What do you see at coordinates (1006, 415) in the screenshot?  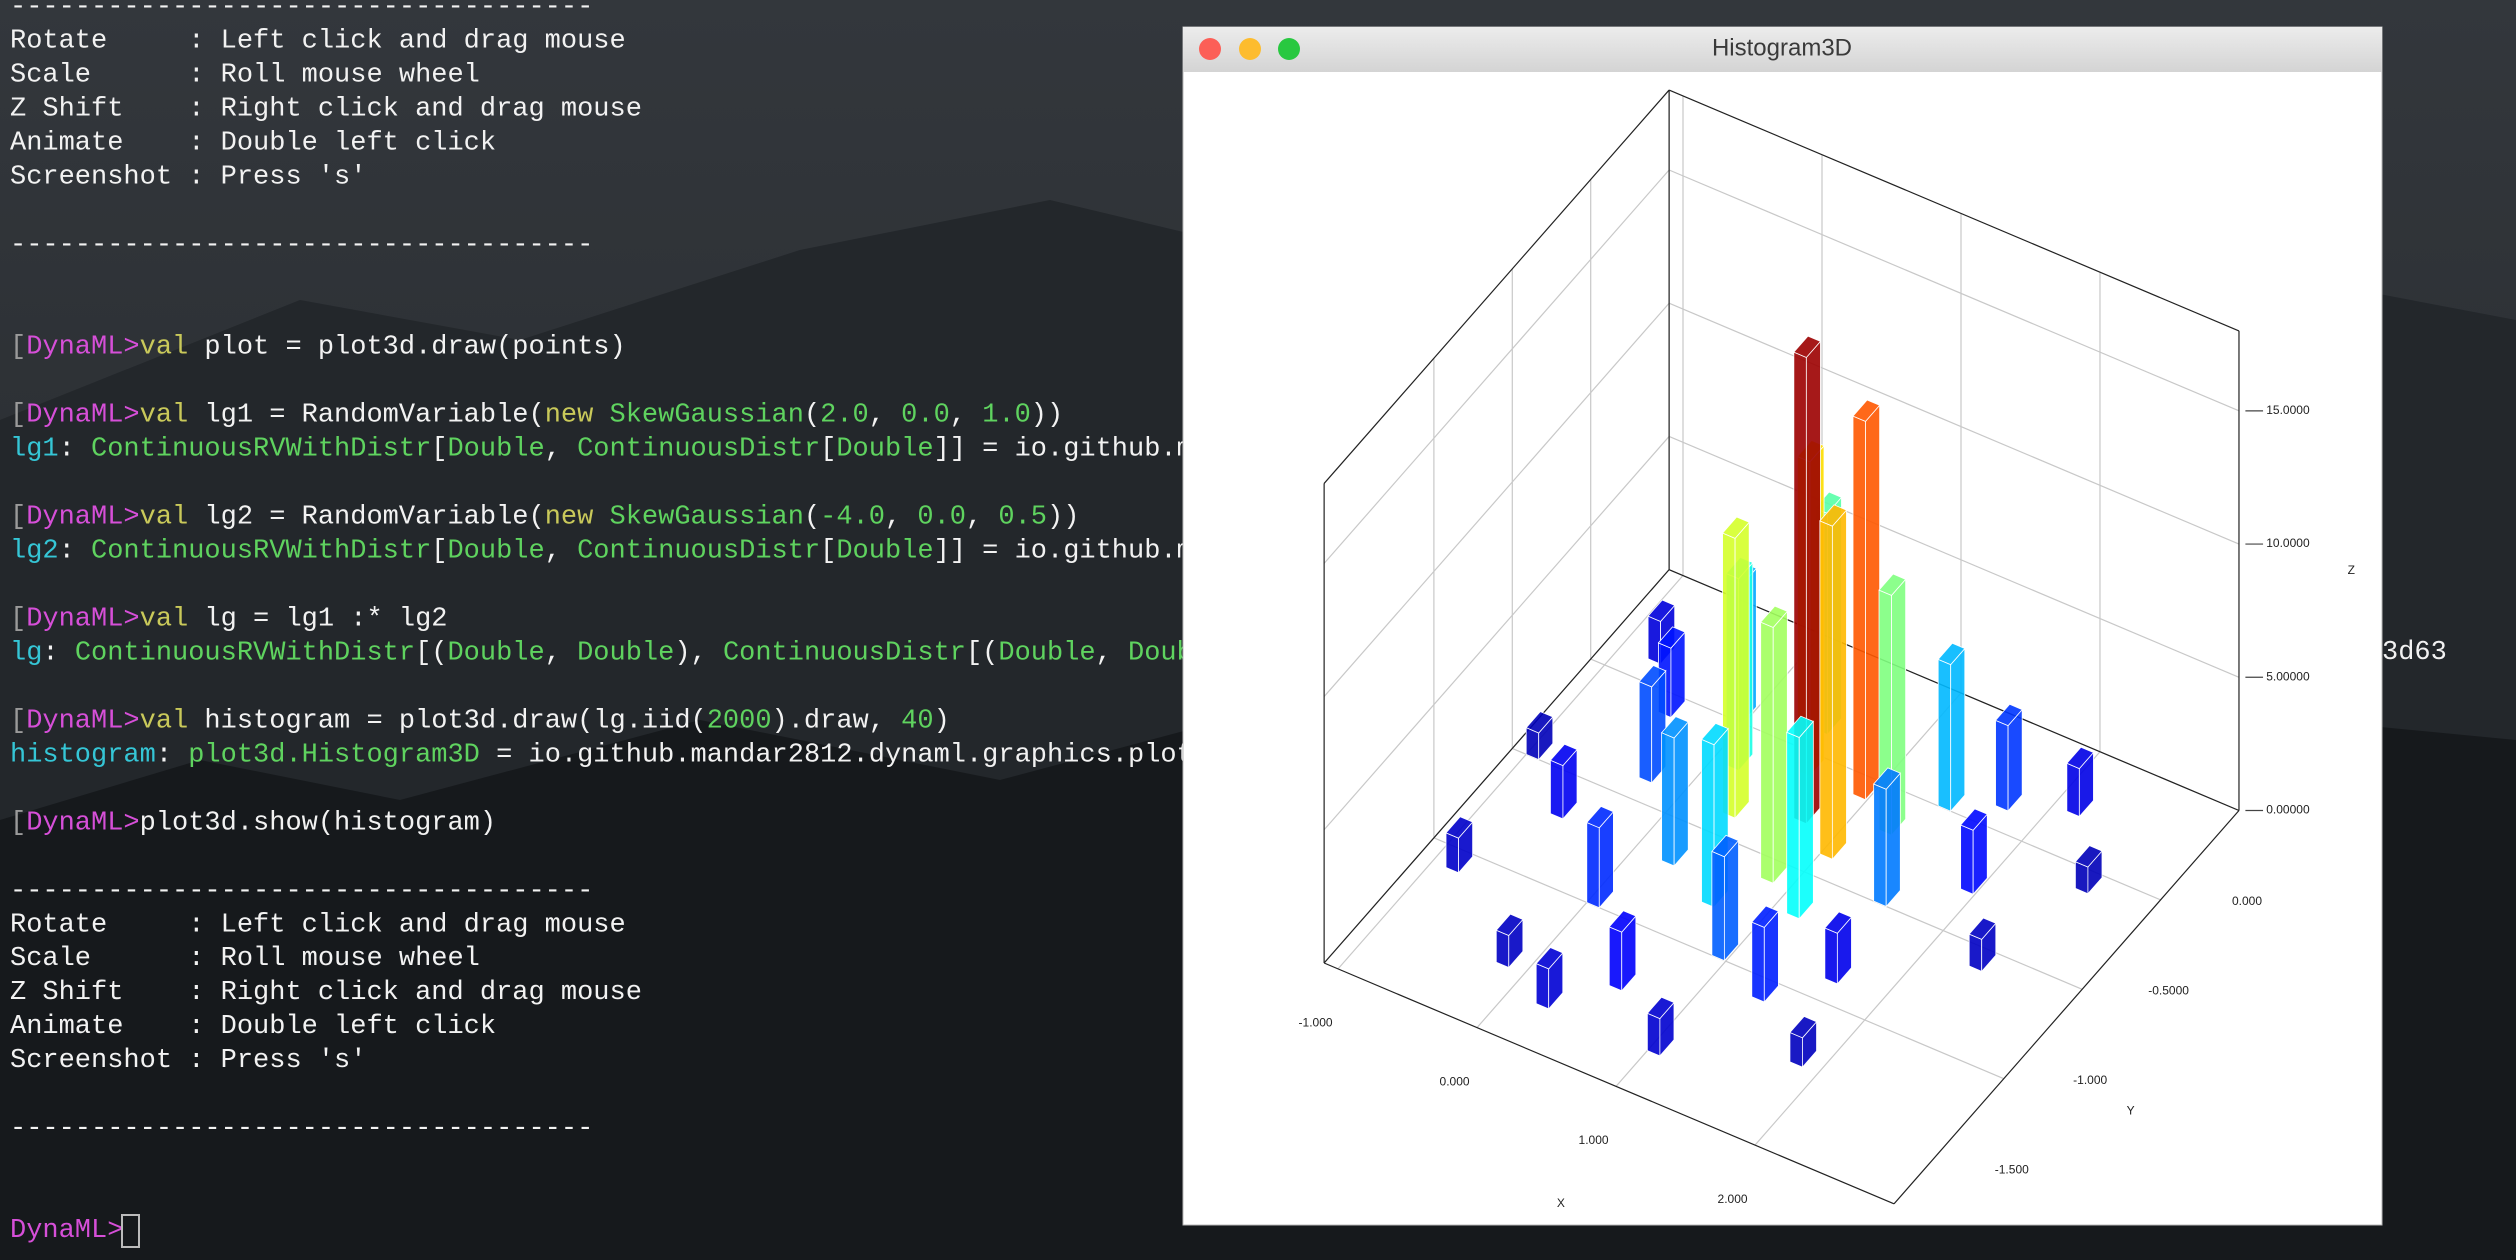 I see `terminal-token: 1.0` at bounding box center [1006, 415].